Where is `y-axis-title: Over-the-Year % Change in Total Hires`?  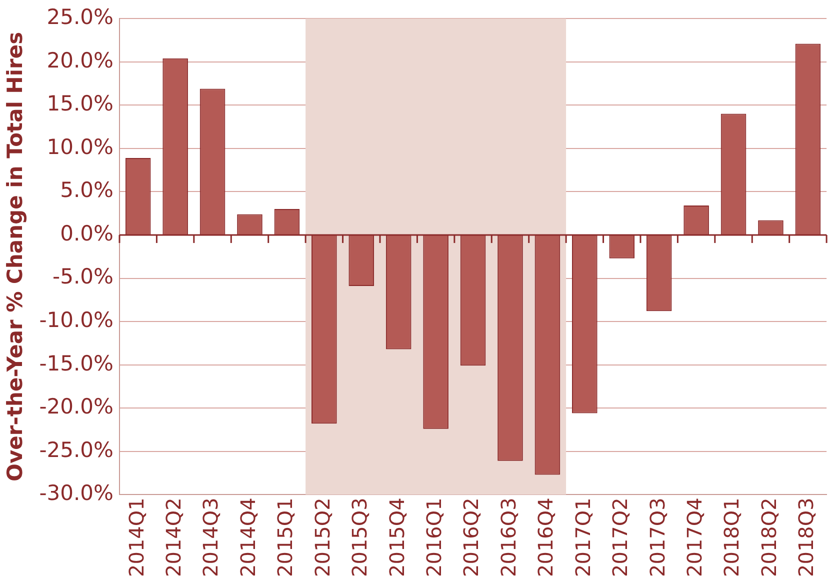
y-axis-title: Over-the-Year % Change in Total Hires is located at coordinates (15, 257).